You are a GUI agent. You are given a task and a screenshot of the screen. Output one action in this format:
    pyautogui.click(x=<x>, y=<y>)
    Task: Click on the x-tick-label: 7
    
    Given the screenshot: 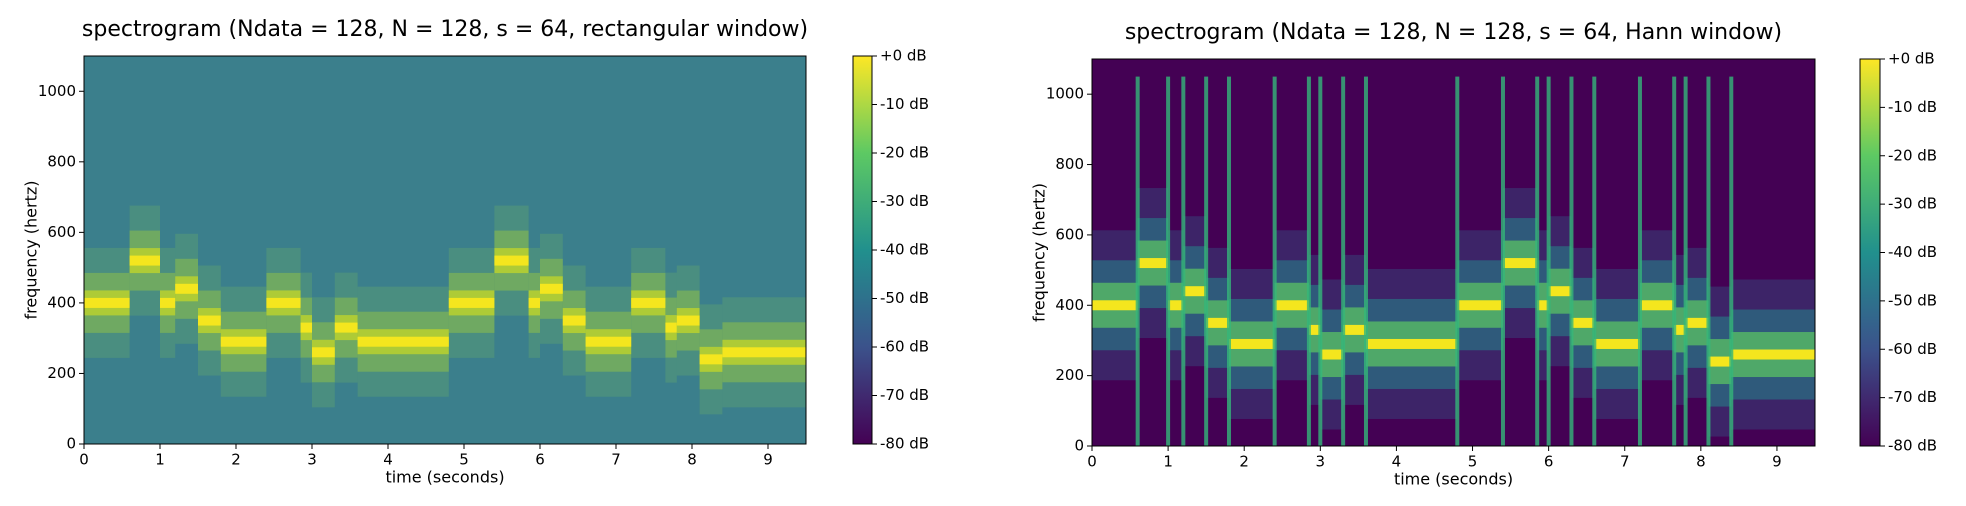 What is the action you would take?
    pyautogui.click(x=1625, y=462)
    